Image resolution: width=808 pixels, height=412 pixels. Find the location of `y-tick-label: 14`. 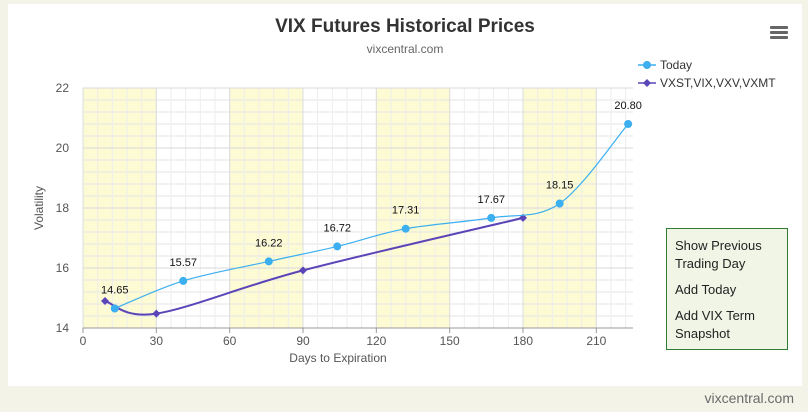

y-tick-label: 14 is located at coordinates (63, 328).